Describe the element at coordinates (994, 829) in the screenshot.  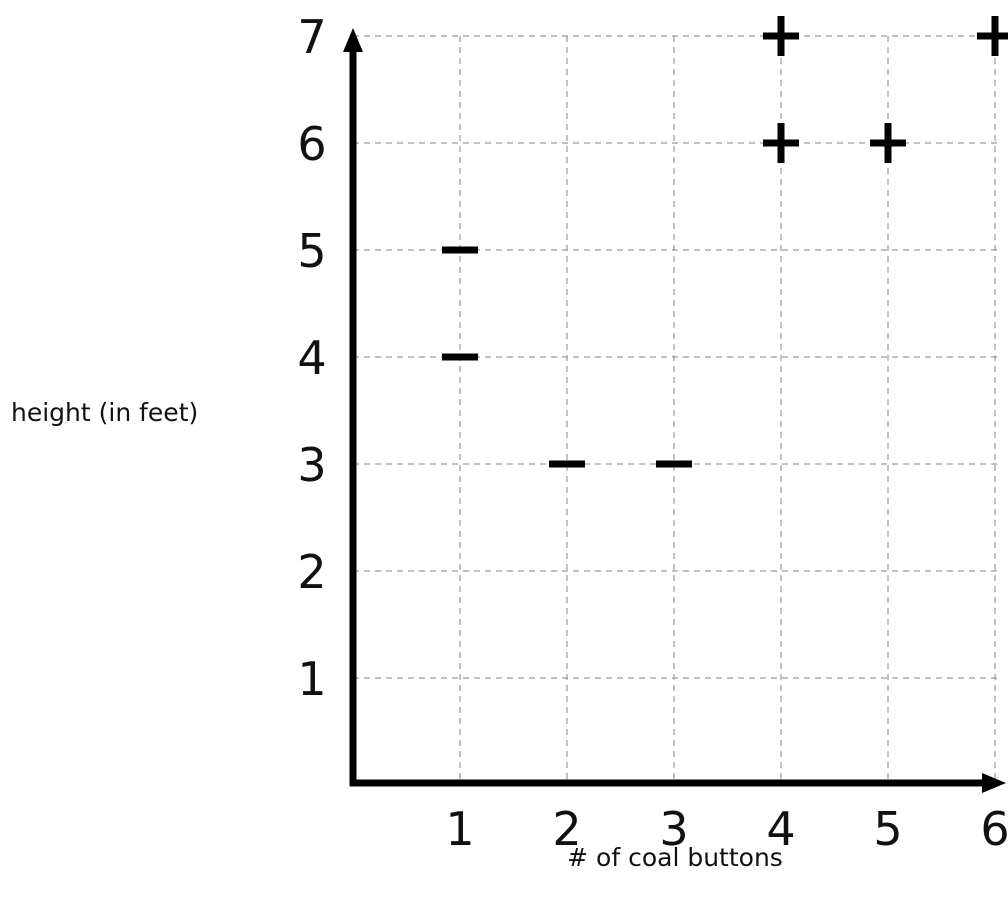
I see `x-tick-label: 6` at that location.